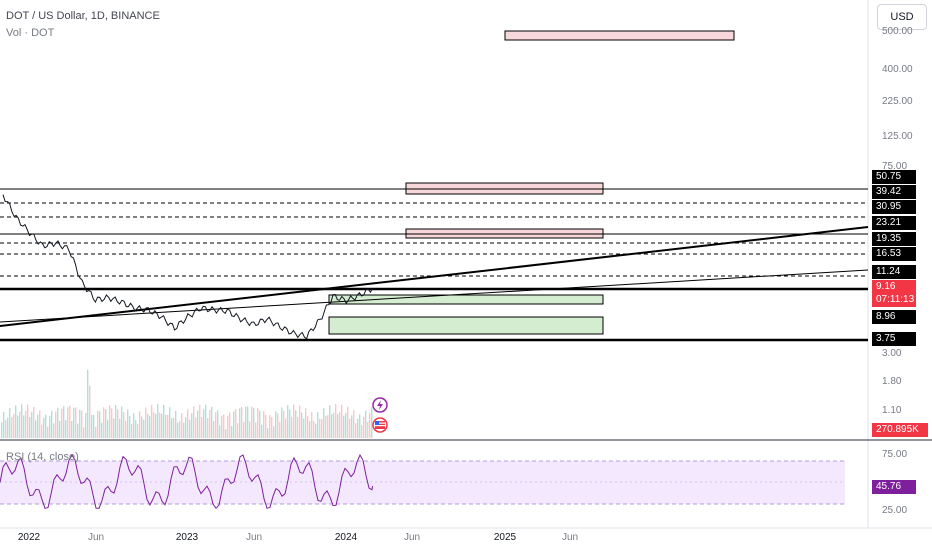  Describe the element at coordinates (187, 481) in the screenshot. I see `rsi-line` at that location.